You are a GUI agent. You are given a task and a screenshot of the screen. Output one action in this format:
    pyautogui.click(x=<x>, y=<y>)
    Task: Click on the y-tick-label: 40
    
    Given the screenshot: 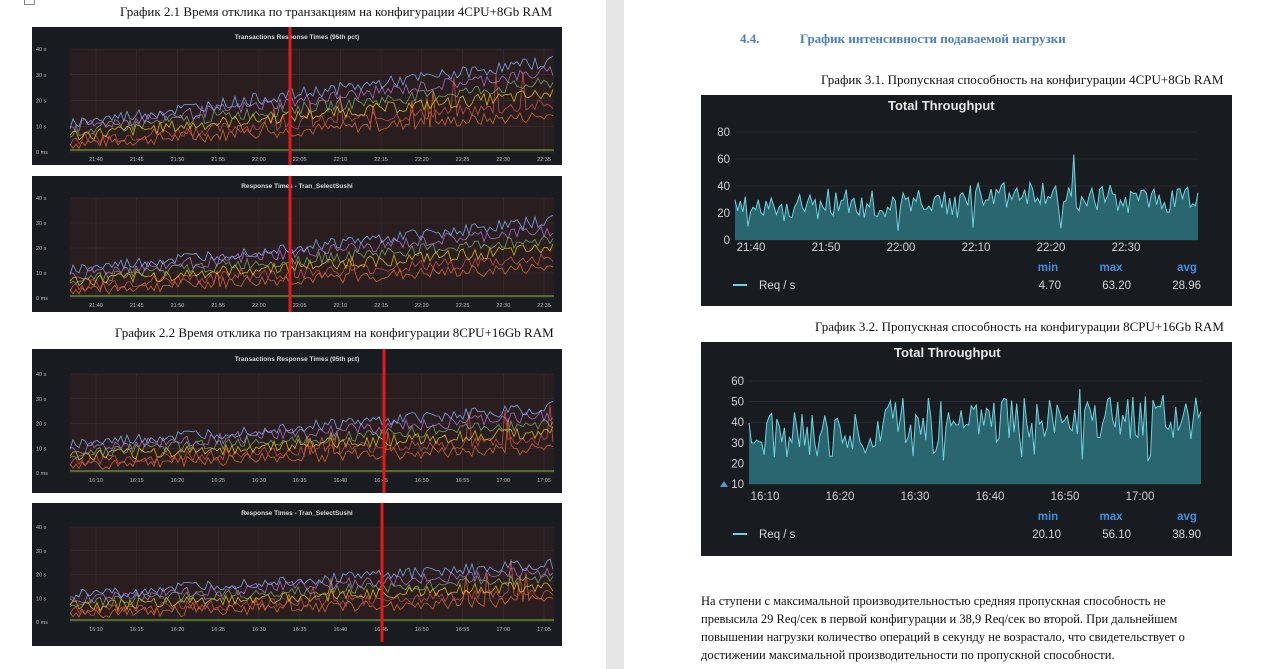 What is the action you would take?
    pyautogui.click(x=737, y=423)
    